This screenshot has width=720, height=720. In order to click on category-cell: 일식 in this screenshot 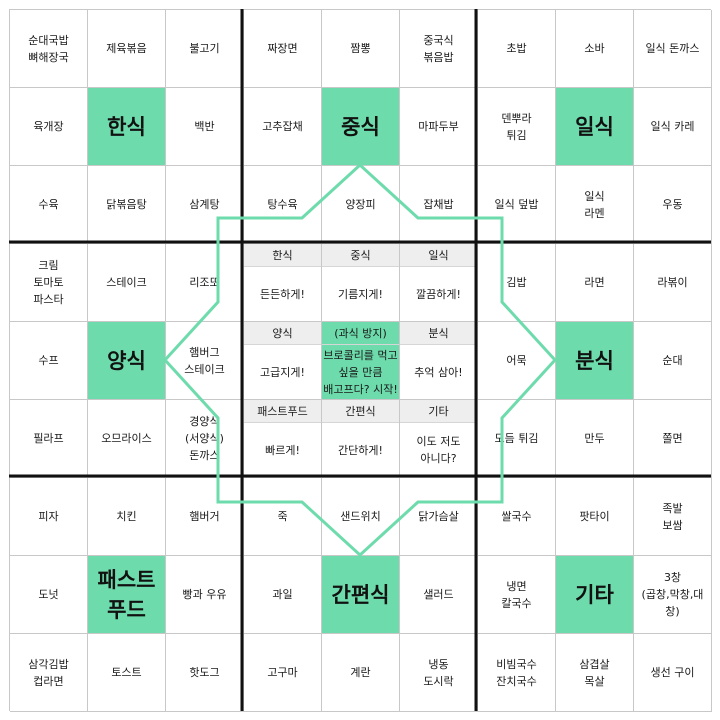, I will do `click(595, 127)`.